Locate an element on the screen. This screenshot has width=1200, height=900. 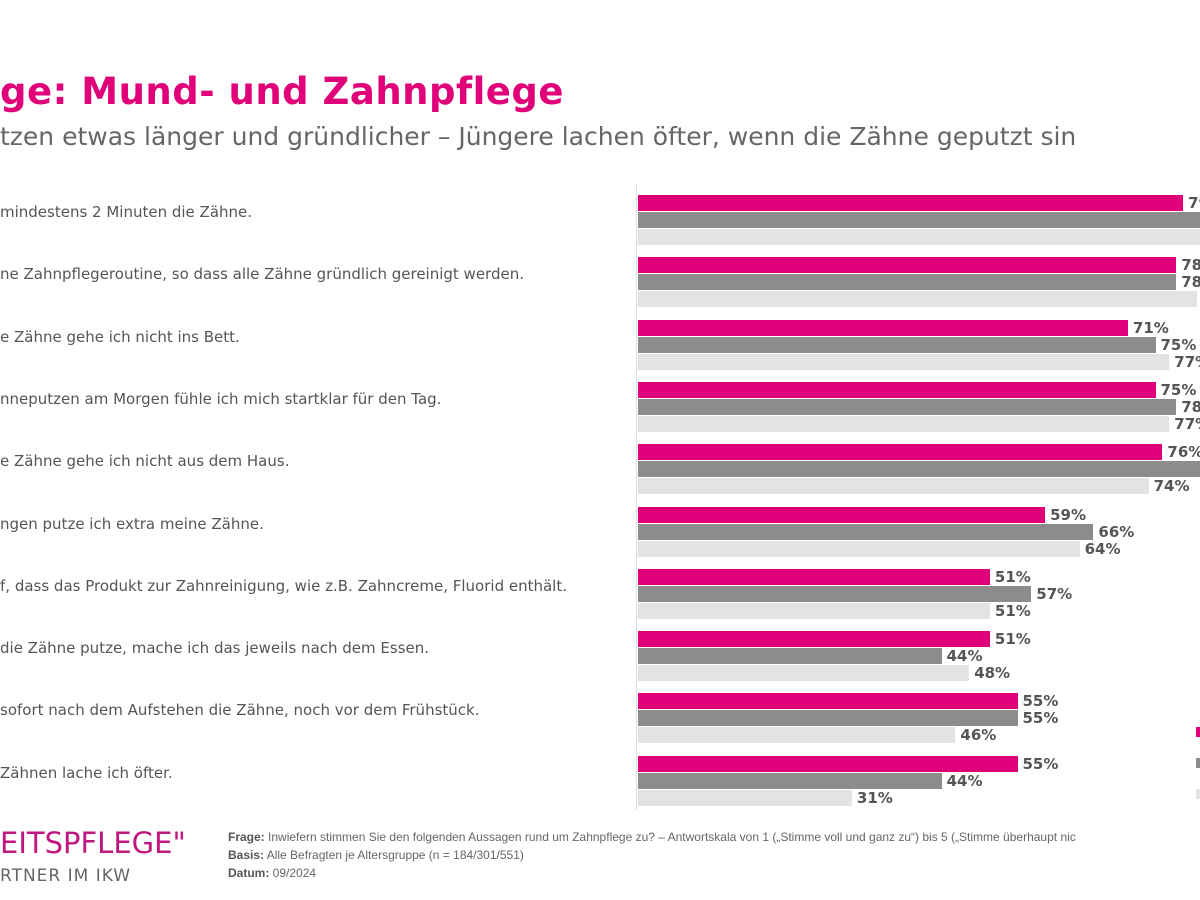
data-label: 57% is located at coordinates (1054, 593).